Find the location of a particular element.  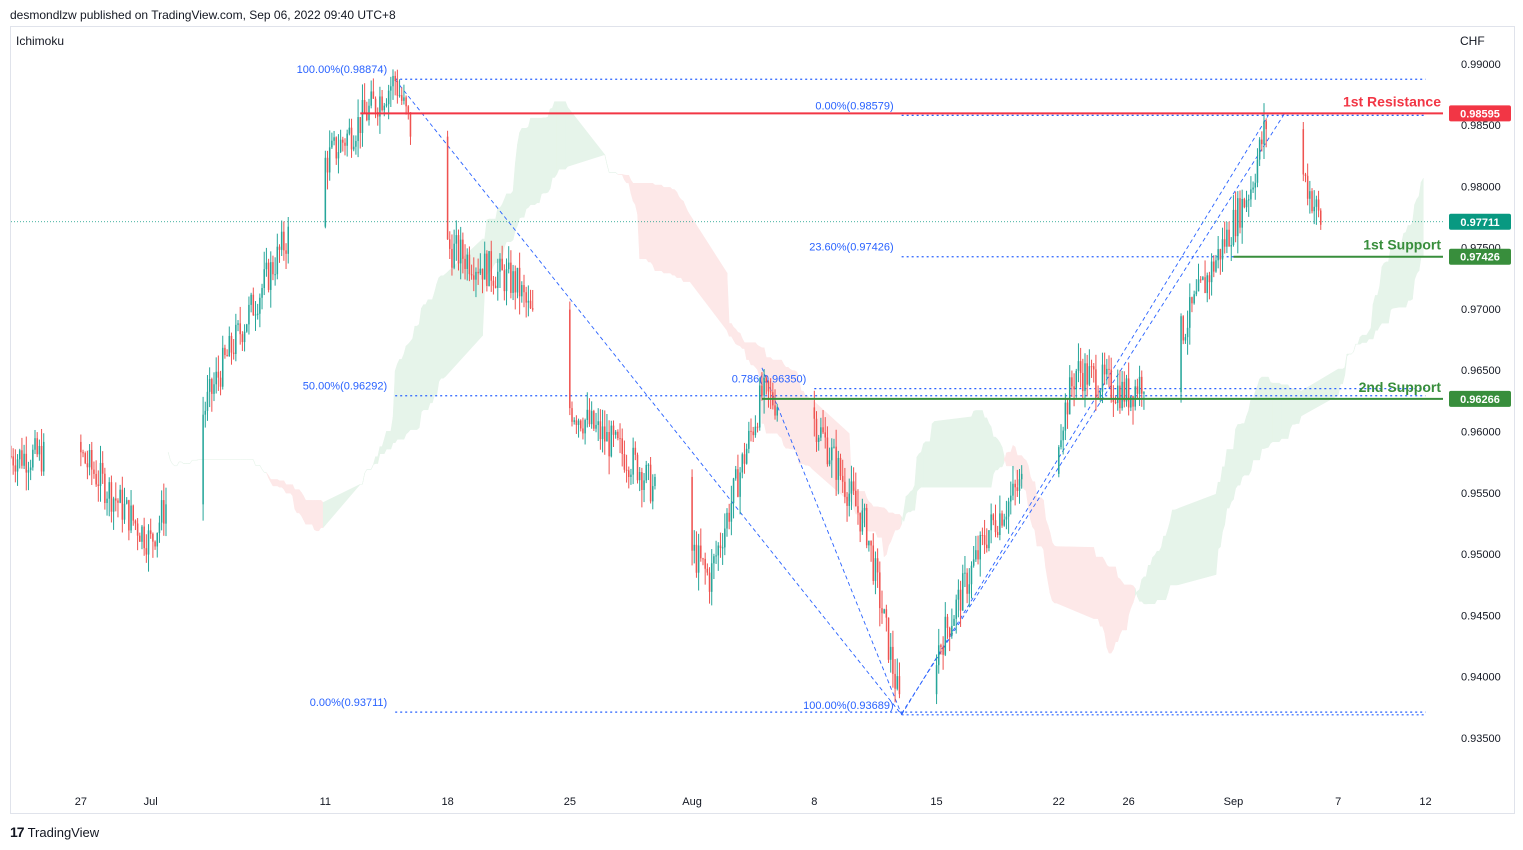

level-price-tag-bg is located at coordinates (1480, 256).